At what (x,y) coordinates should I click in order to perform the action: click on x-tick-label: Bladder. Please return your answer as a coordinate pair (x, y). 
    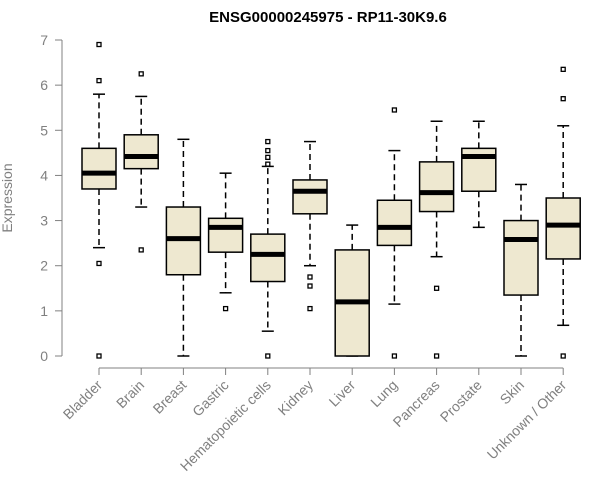
    Looking at the image, I should click on (83, 400).